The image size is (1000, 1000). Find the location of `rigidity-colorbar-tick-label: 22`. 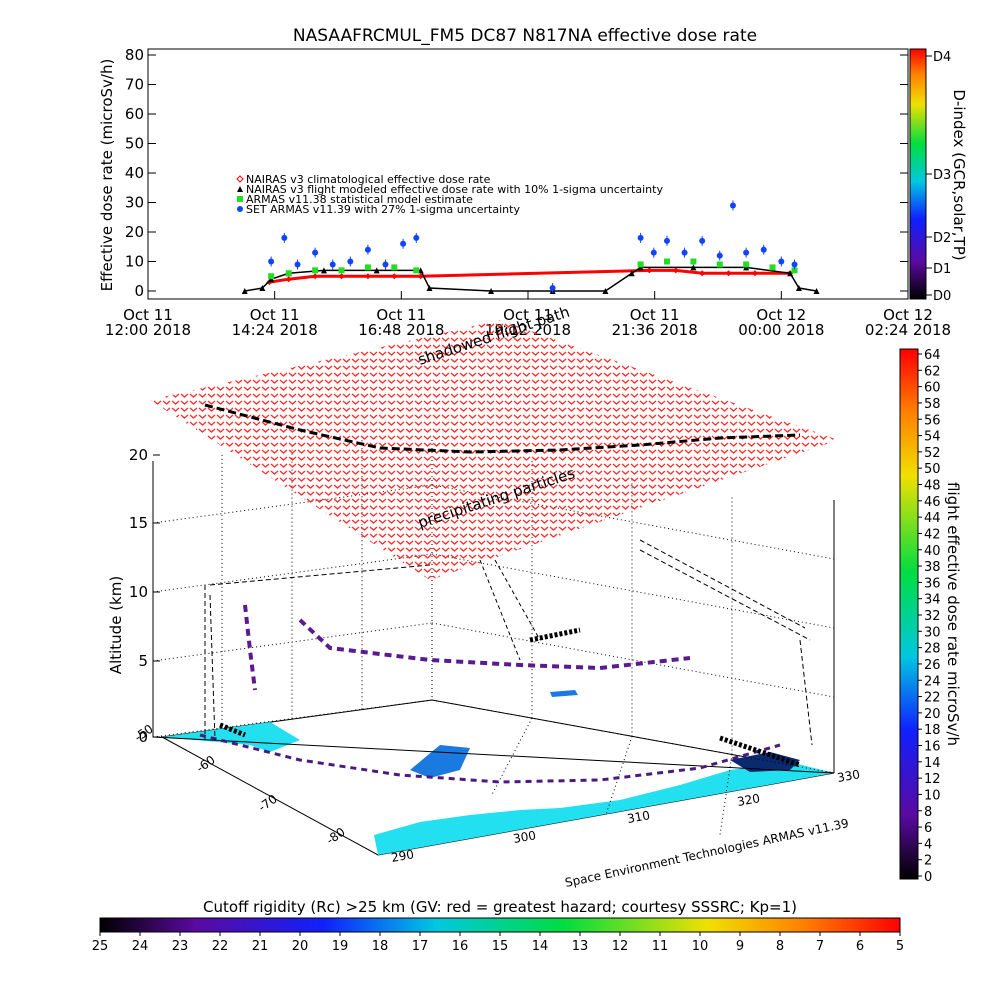

rigidity-colorbar-tick-label: 22 is located at coordinates (220, 946).